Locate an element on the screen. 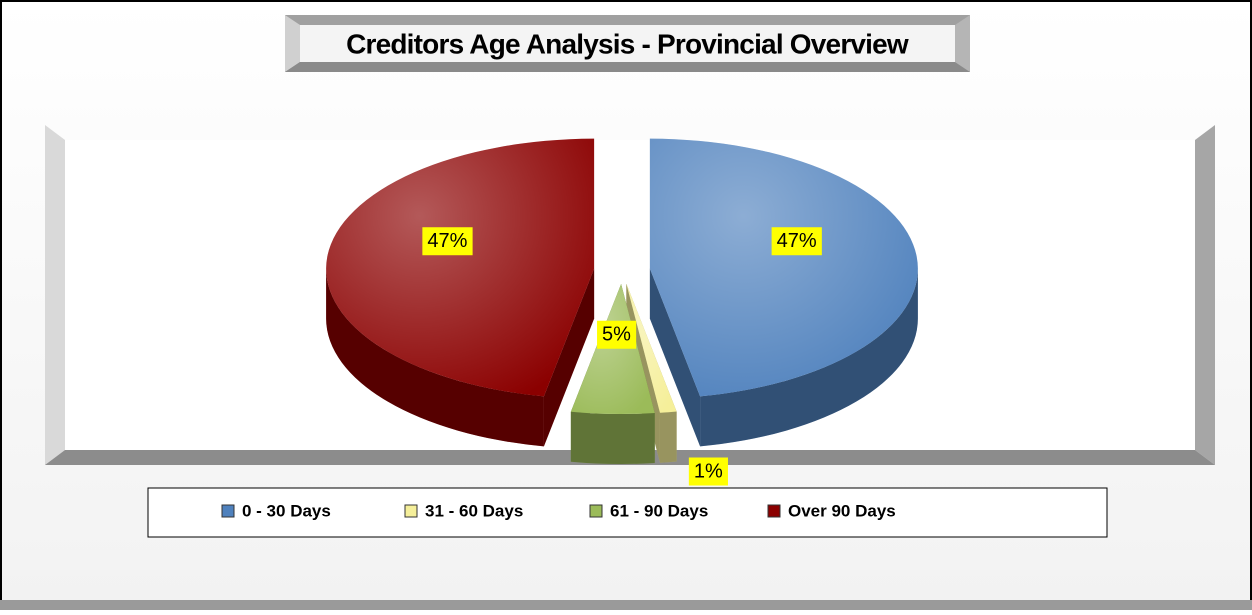 The height and width of the screenshot is (615, 1252). legend-label: 0 - 30 Days is located at coordinates (286, 510).